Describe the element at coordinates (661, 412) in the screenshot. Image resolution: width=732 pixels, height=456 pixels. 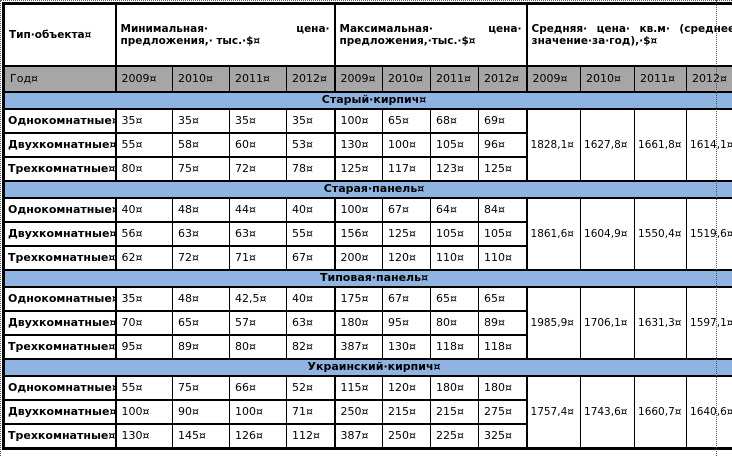
I see `avg-price-cell: 1660,7¤` at that location.